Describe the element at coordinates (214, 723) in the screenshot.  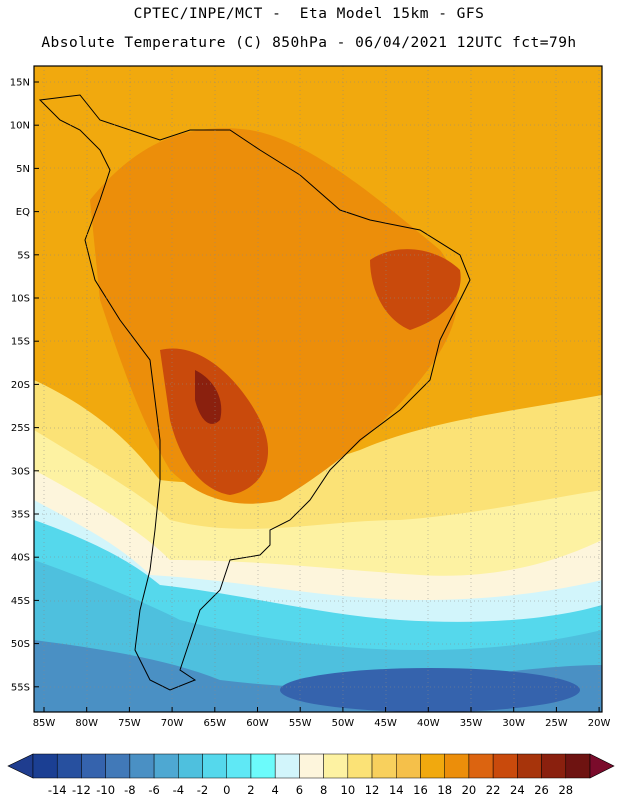
I see `lon-label: 65W` at that location.